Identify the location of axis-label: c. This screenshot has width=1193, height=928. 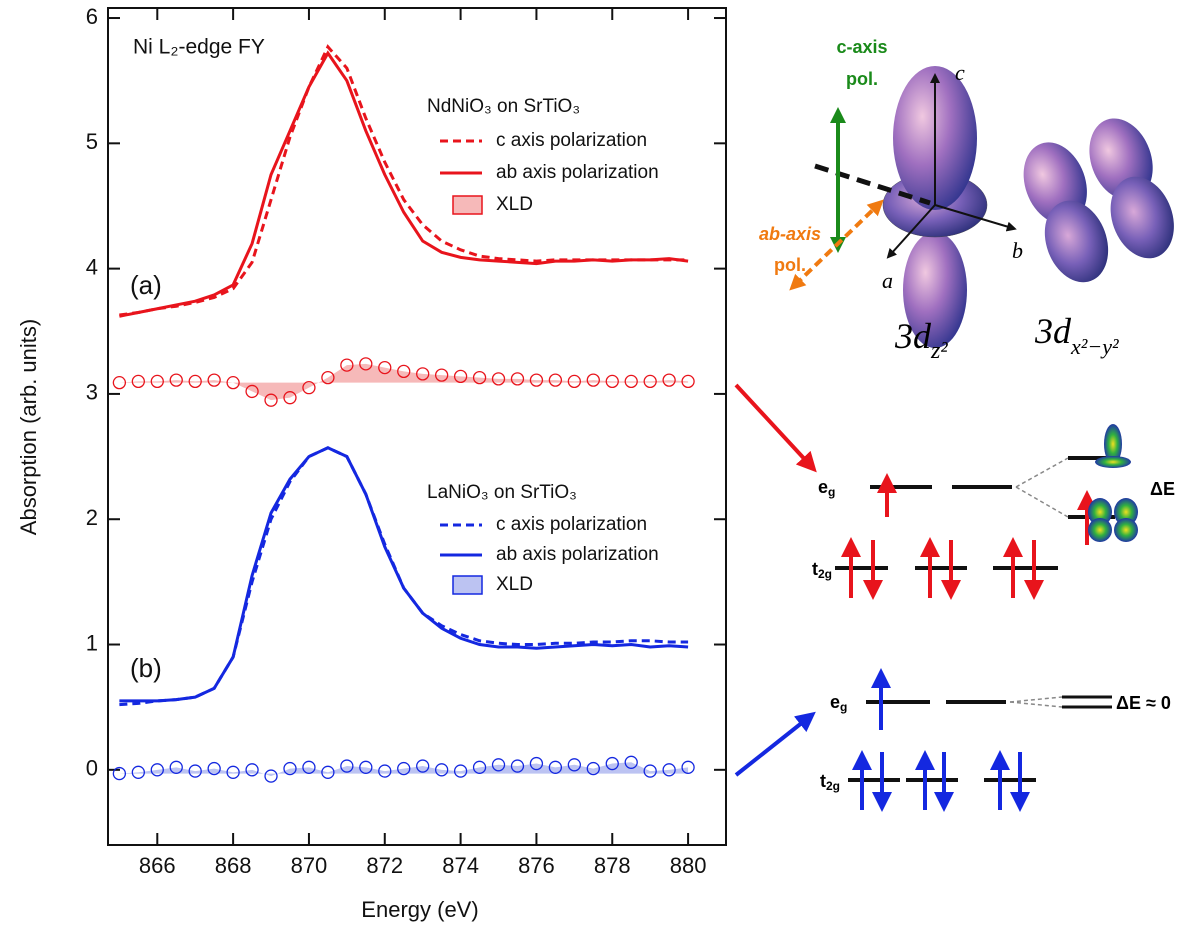
(960, 72).